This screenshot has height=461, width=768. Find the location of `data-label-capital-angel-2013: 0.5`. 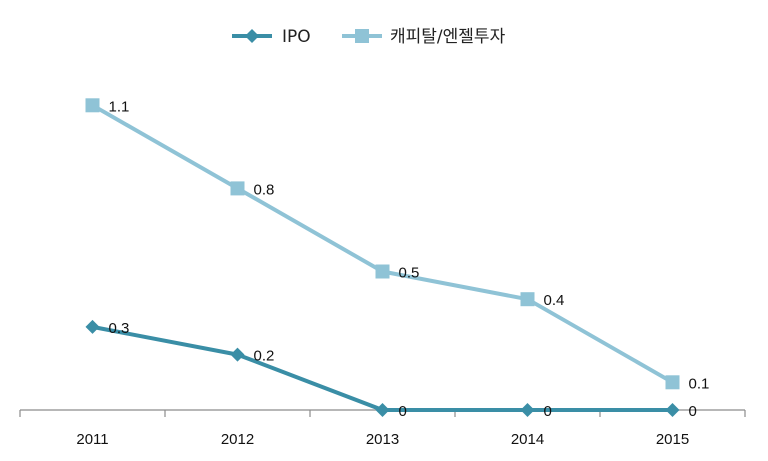

data-label-capital-angel-2013: 0.5 is located at coordinates (409, 273).